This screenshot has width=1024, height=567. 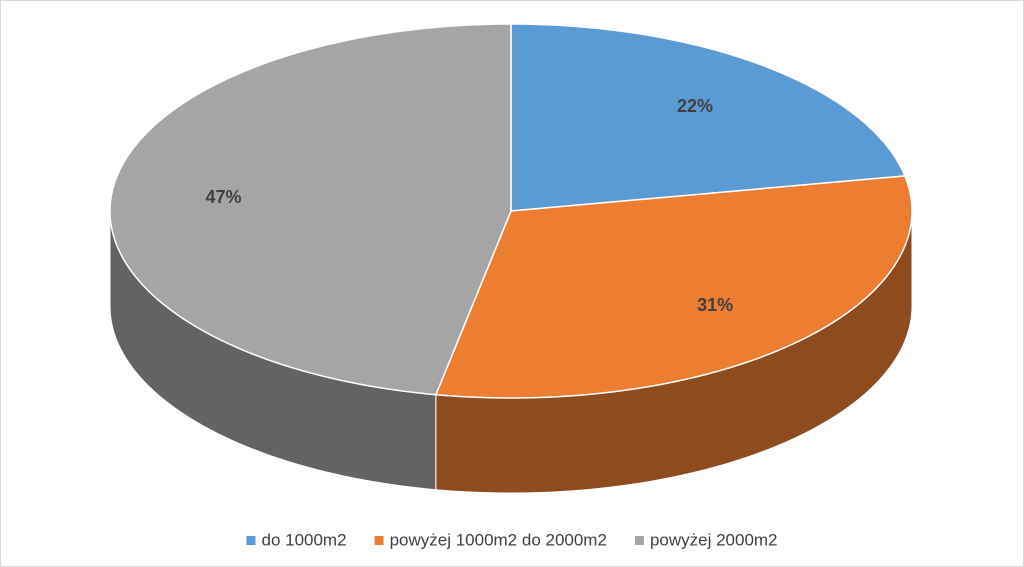 I want to click on legend-label: powyżej 1000m2 do 2000m2, so click(x=498, y=539).